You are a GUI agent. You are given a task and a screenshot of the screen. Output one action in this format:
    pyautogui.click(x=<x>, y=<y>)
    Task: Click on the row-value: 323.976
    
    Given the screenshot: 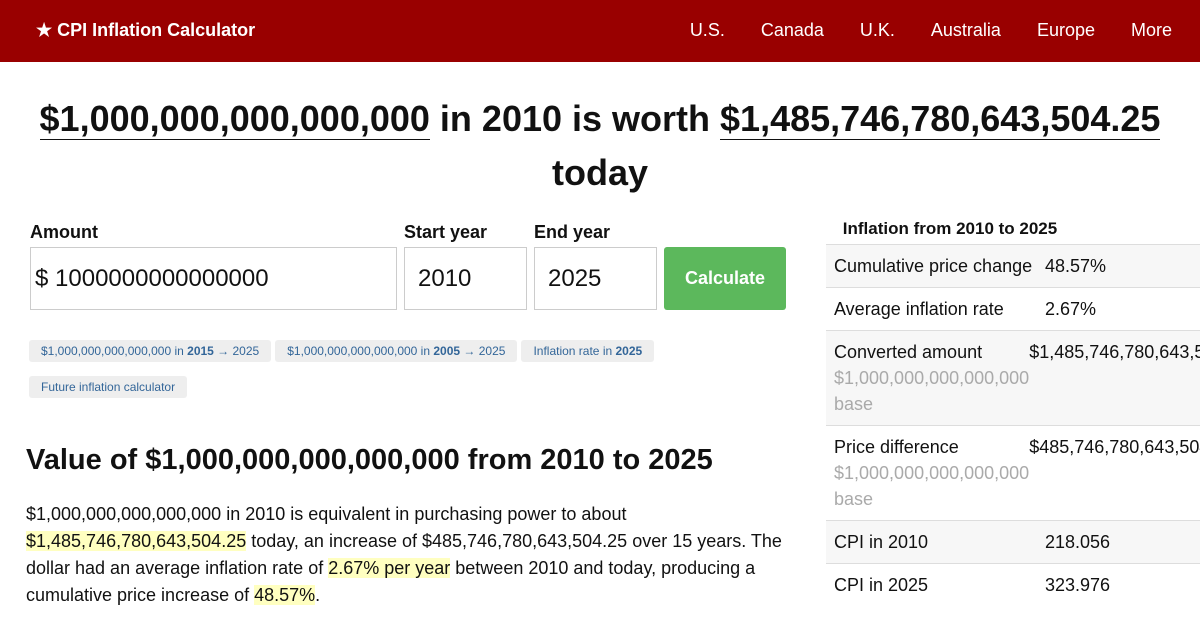 What is the action you would take?
    pyautogui.click(x=1078, y=585)
    